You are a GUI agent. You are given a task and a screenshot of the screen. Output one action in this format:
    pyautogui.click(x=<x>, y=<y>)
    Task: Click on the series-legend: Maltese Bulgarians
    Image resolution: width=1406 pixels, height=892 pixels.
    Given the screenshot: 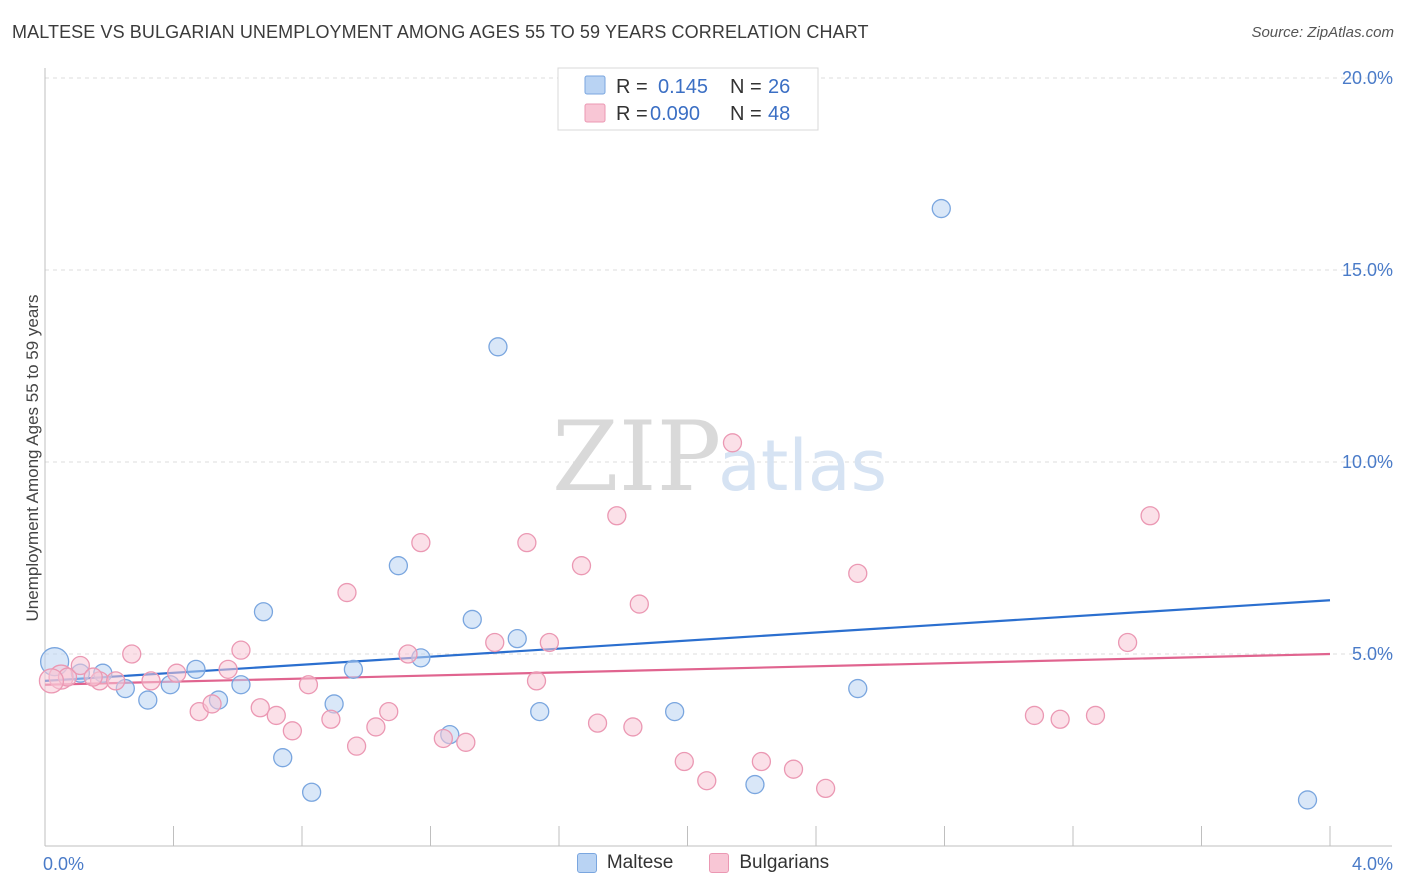 What is the action you would take?
    pyautogui.click(x=703, y=863)
    